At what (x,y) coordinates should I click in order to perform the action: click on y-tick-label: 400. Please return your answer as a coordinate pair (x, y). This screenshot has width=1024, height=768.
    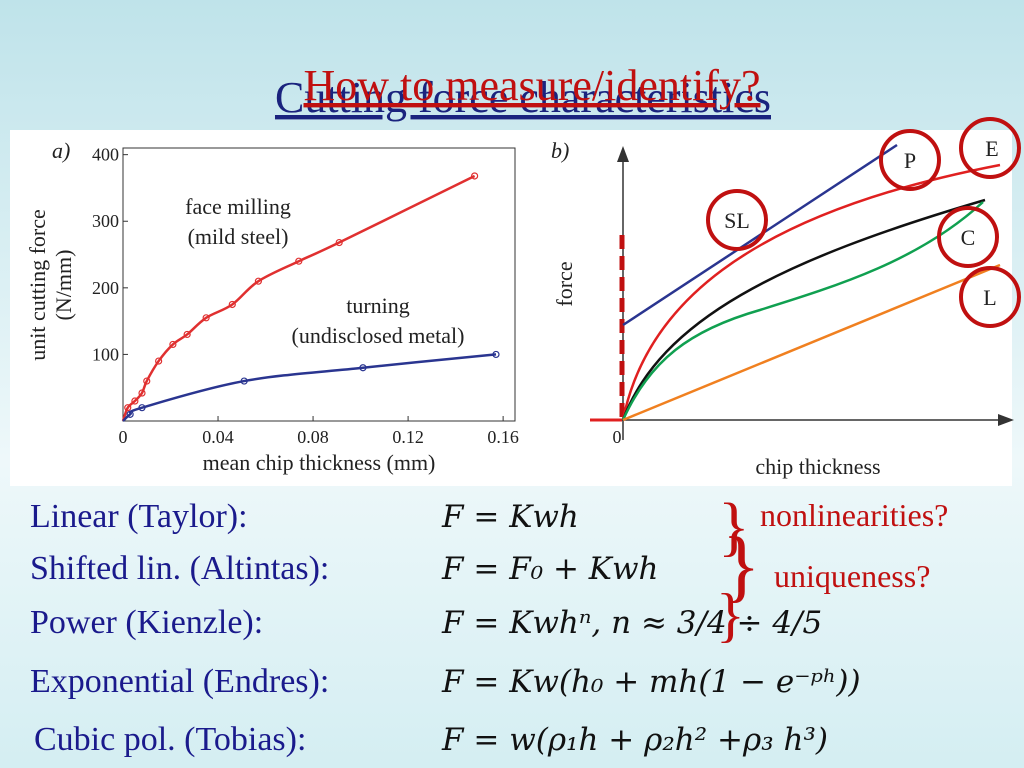
    Looking at the image, I should click on (105, 155).